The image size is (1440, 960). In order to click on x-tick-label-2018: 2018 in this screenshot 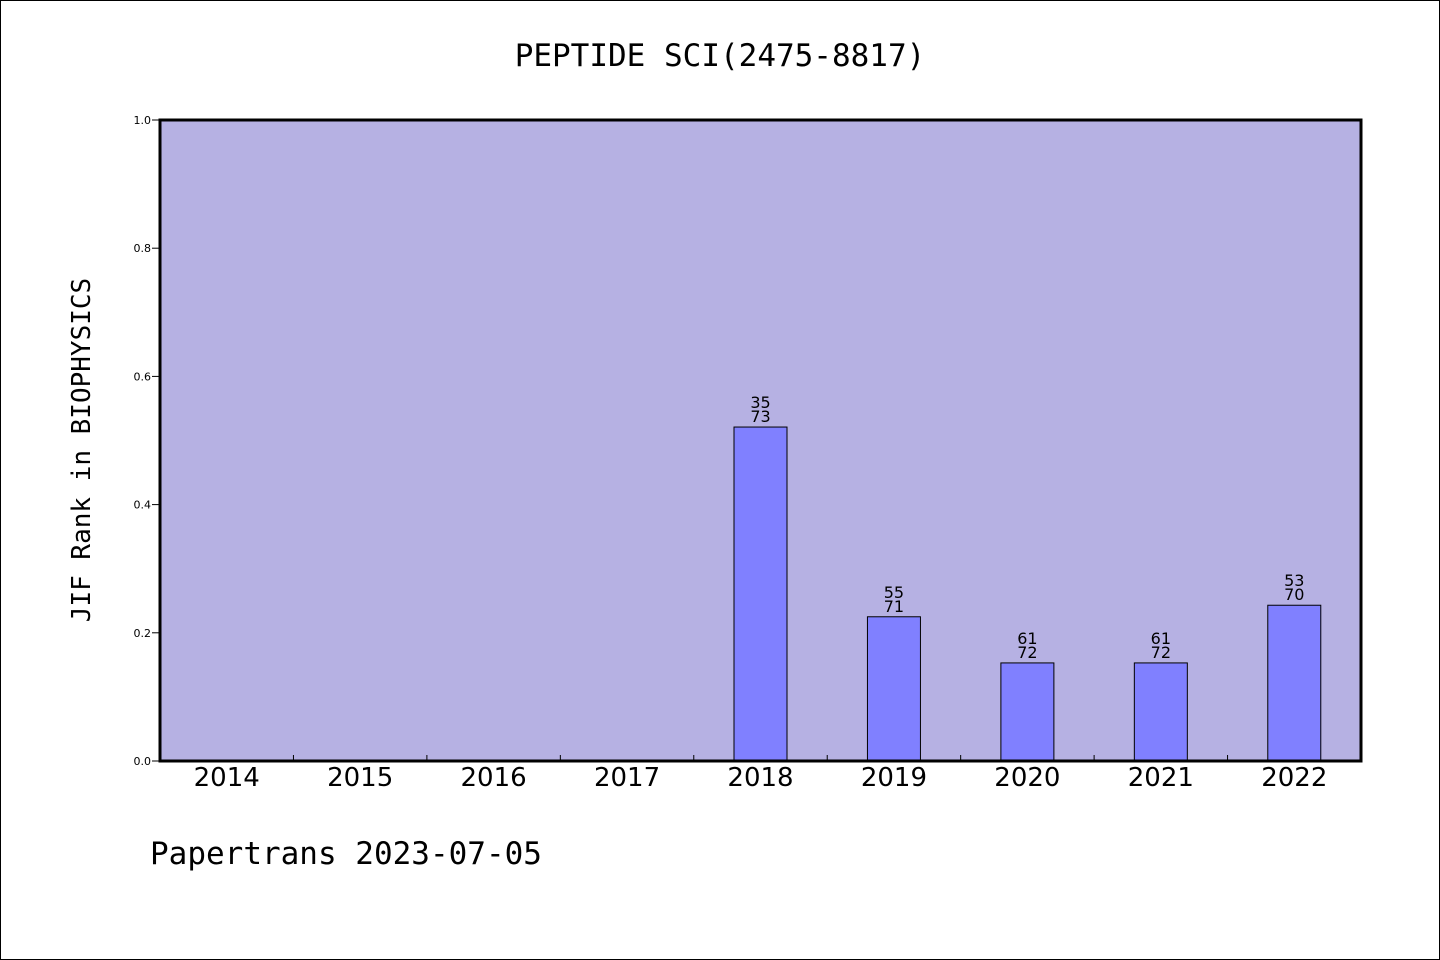, I will do `click(760, 778)`.